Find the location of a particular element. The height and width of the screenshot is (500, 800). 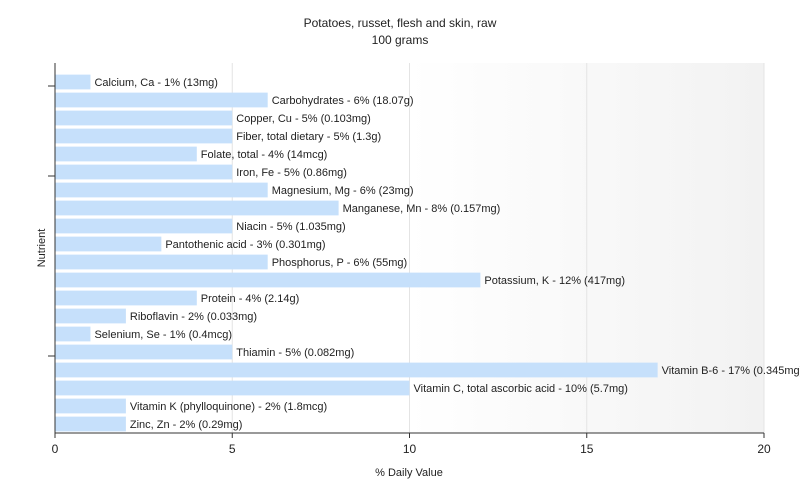

bar-label: Calcium, Ca - 1% (13mg) is located at coordinates (155, 83).